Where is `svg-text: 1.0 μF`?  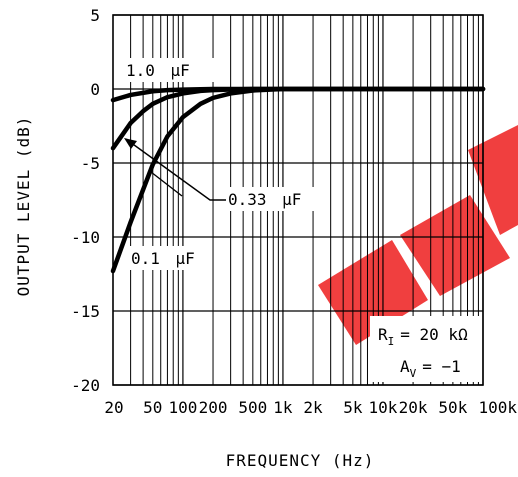 svg-text: 1.0 μF is located at coordinates (158, 70).